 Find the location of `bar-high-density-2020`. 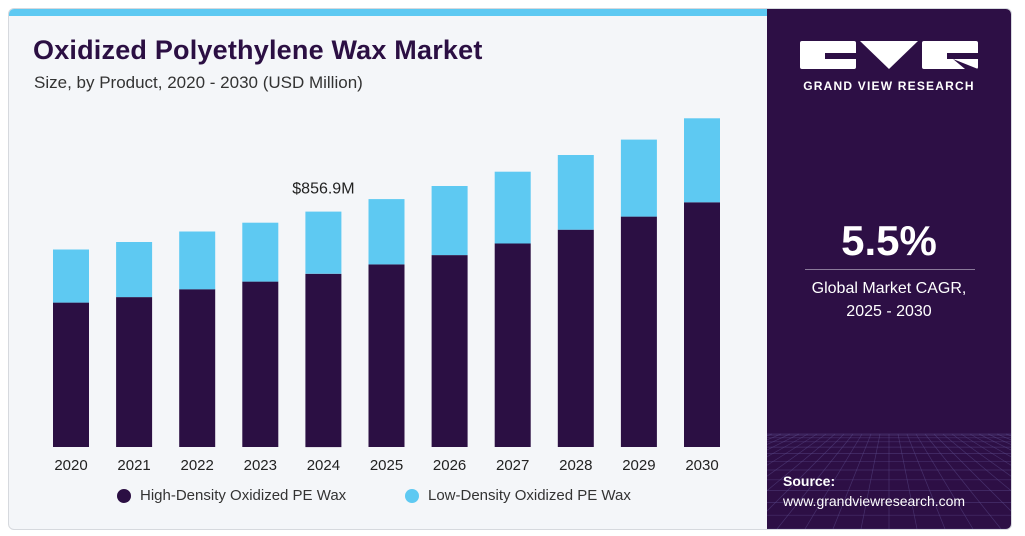

bar-high-density-2020 is located at coordinates (71, 374).